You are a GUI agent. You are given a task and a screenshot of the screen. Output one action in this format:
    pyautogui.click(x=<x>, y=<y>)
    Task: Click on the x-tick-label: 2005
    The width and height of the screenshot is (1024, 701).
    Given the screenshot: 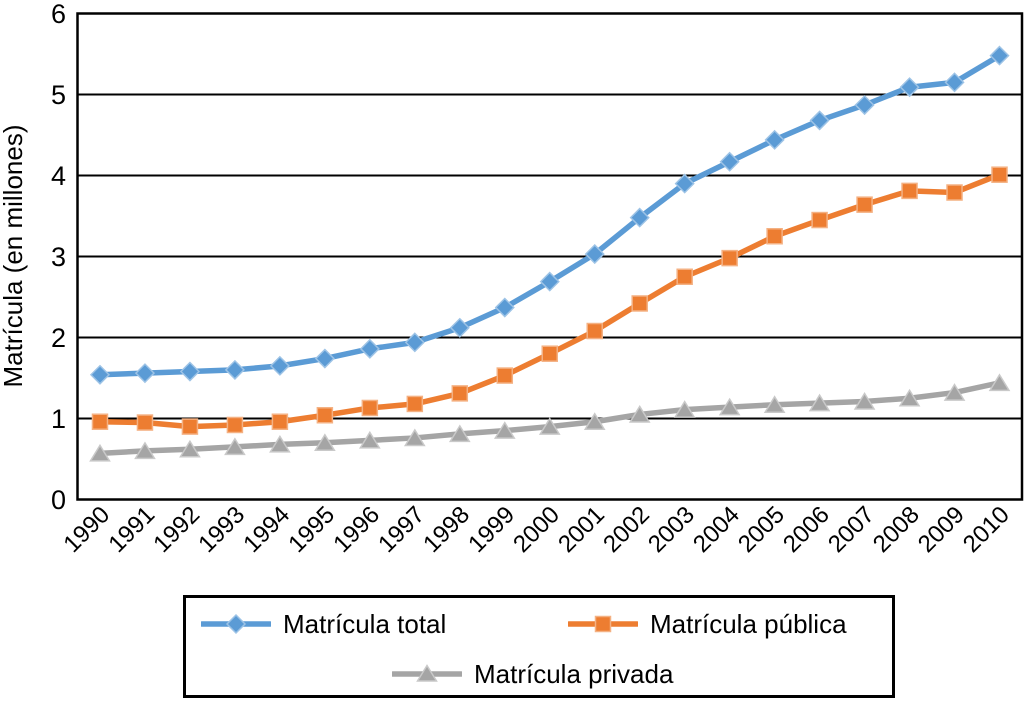 What is the action you would take?
    pyautogui.click(x=761, y=529)
    